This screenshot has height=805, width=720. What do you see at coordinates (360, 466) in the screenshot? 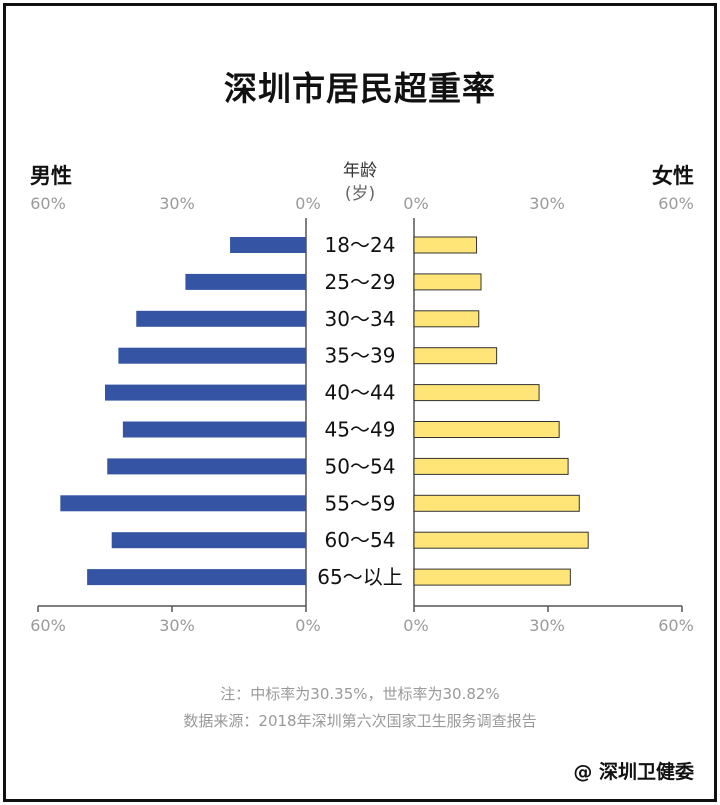
I see `age-group-label: 50～54` at bounding box center [360, 466].